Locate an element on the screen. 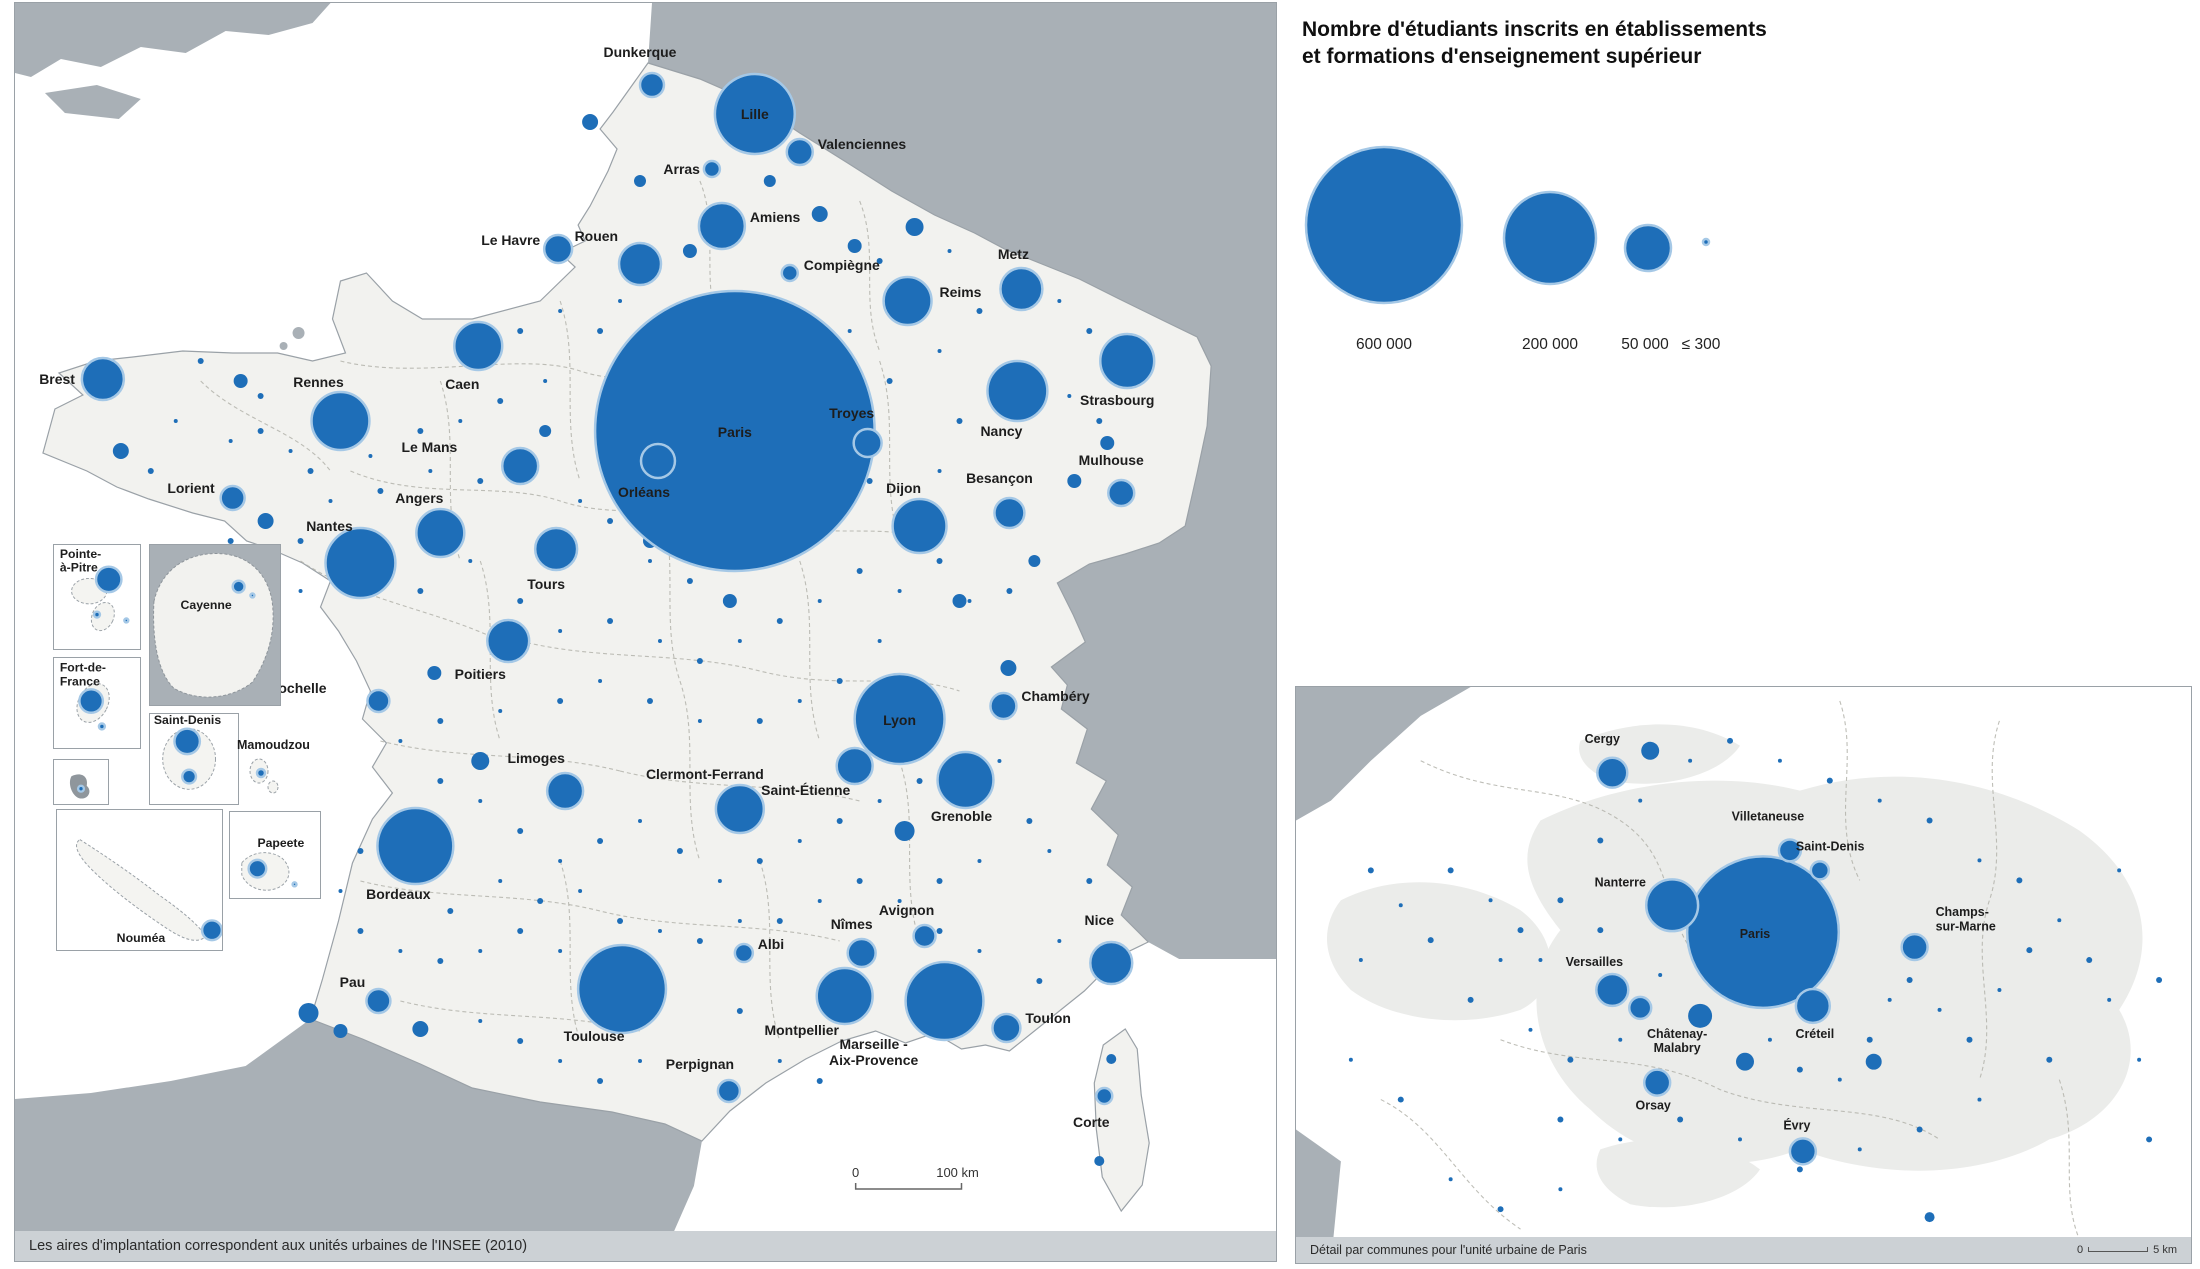  city-circle-strasbourg is located at coordinates (1127, 361).